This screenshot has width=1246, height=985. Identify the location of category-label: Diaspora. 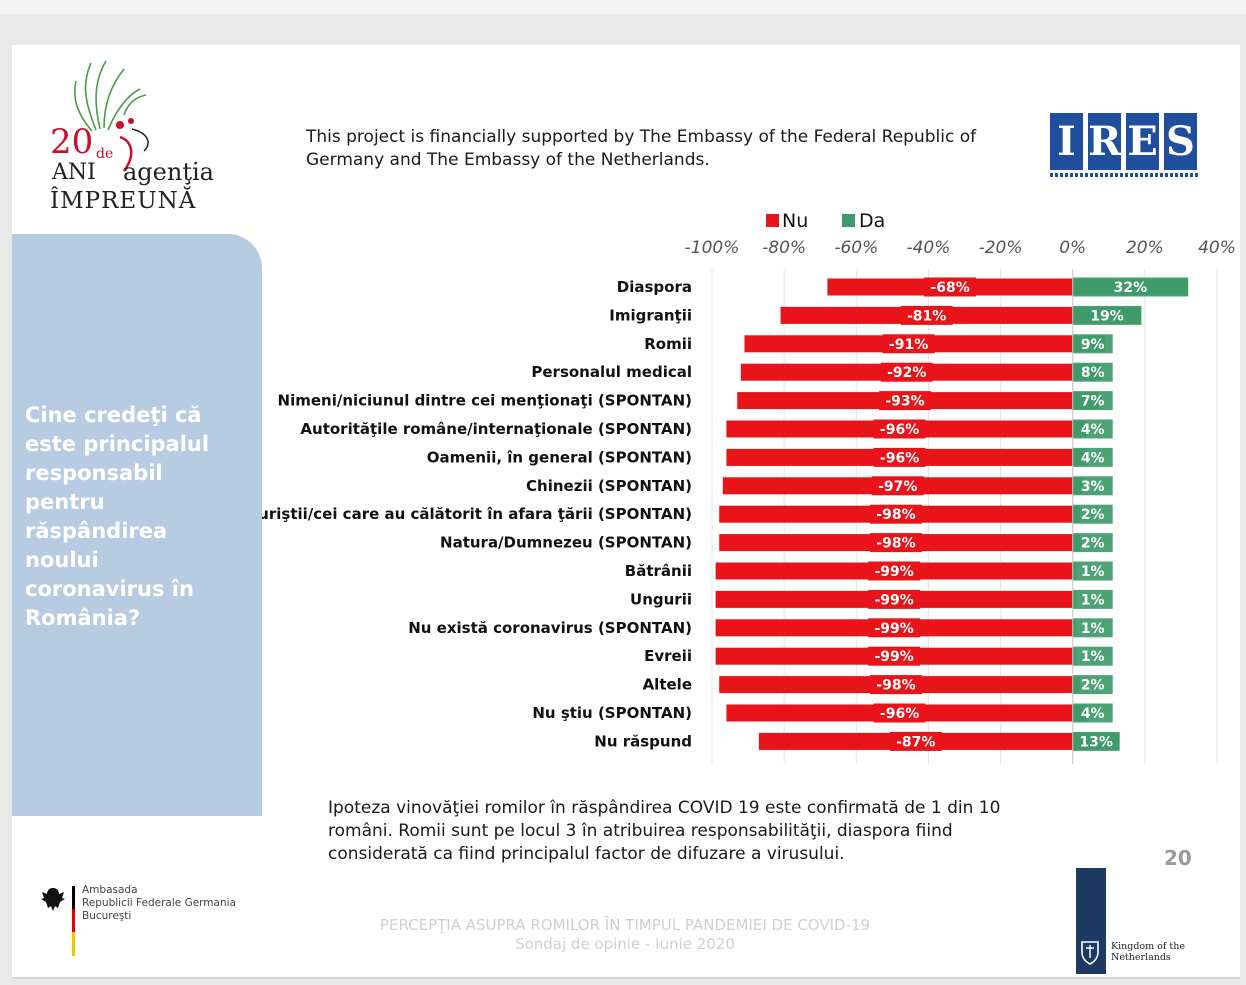
(654, 287).